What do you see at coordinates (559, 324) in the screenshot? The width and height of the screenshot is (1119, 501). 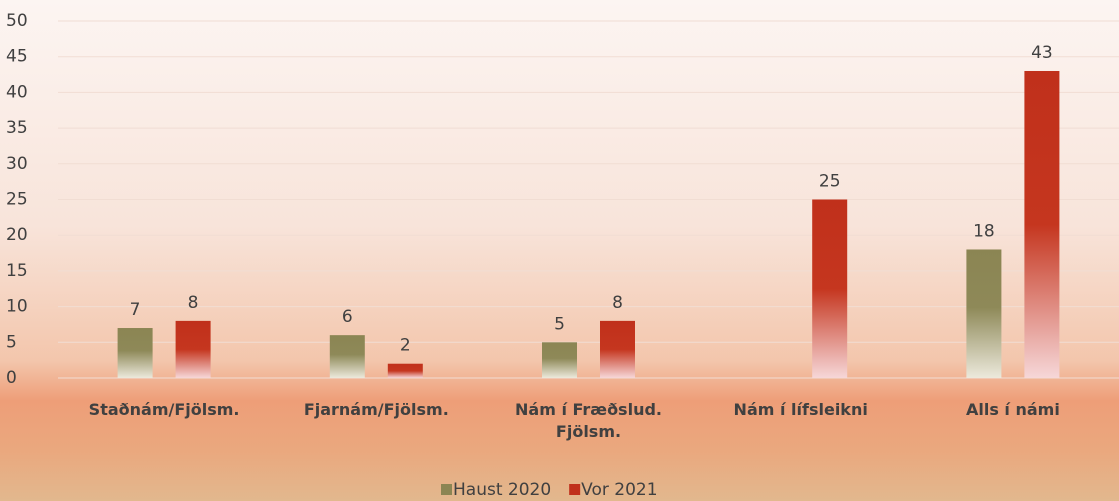 I see `data-label: 5` at bounding box center [559, 324].